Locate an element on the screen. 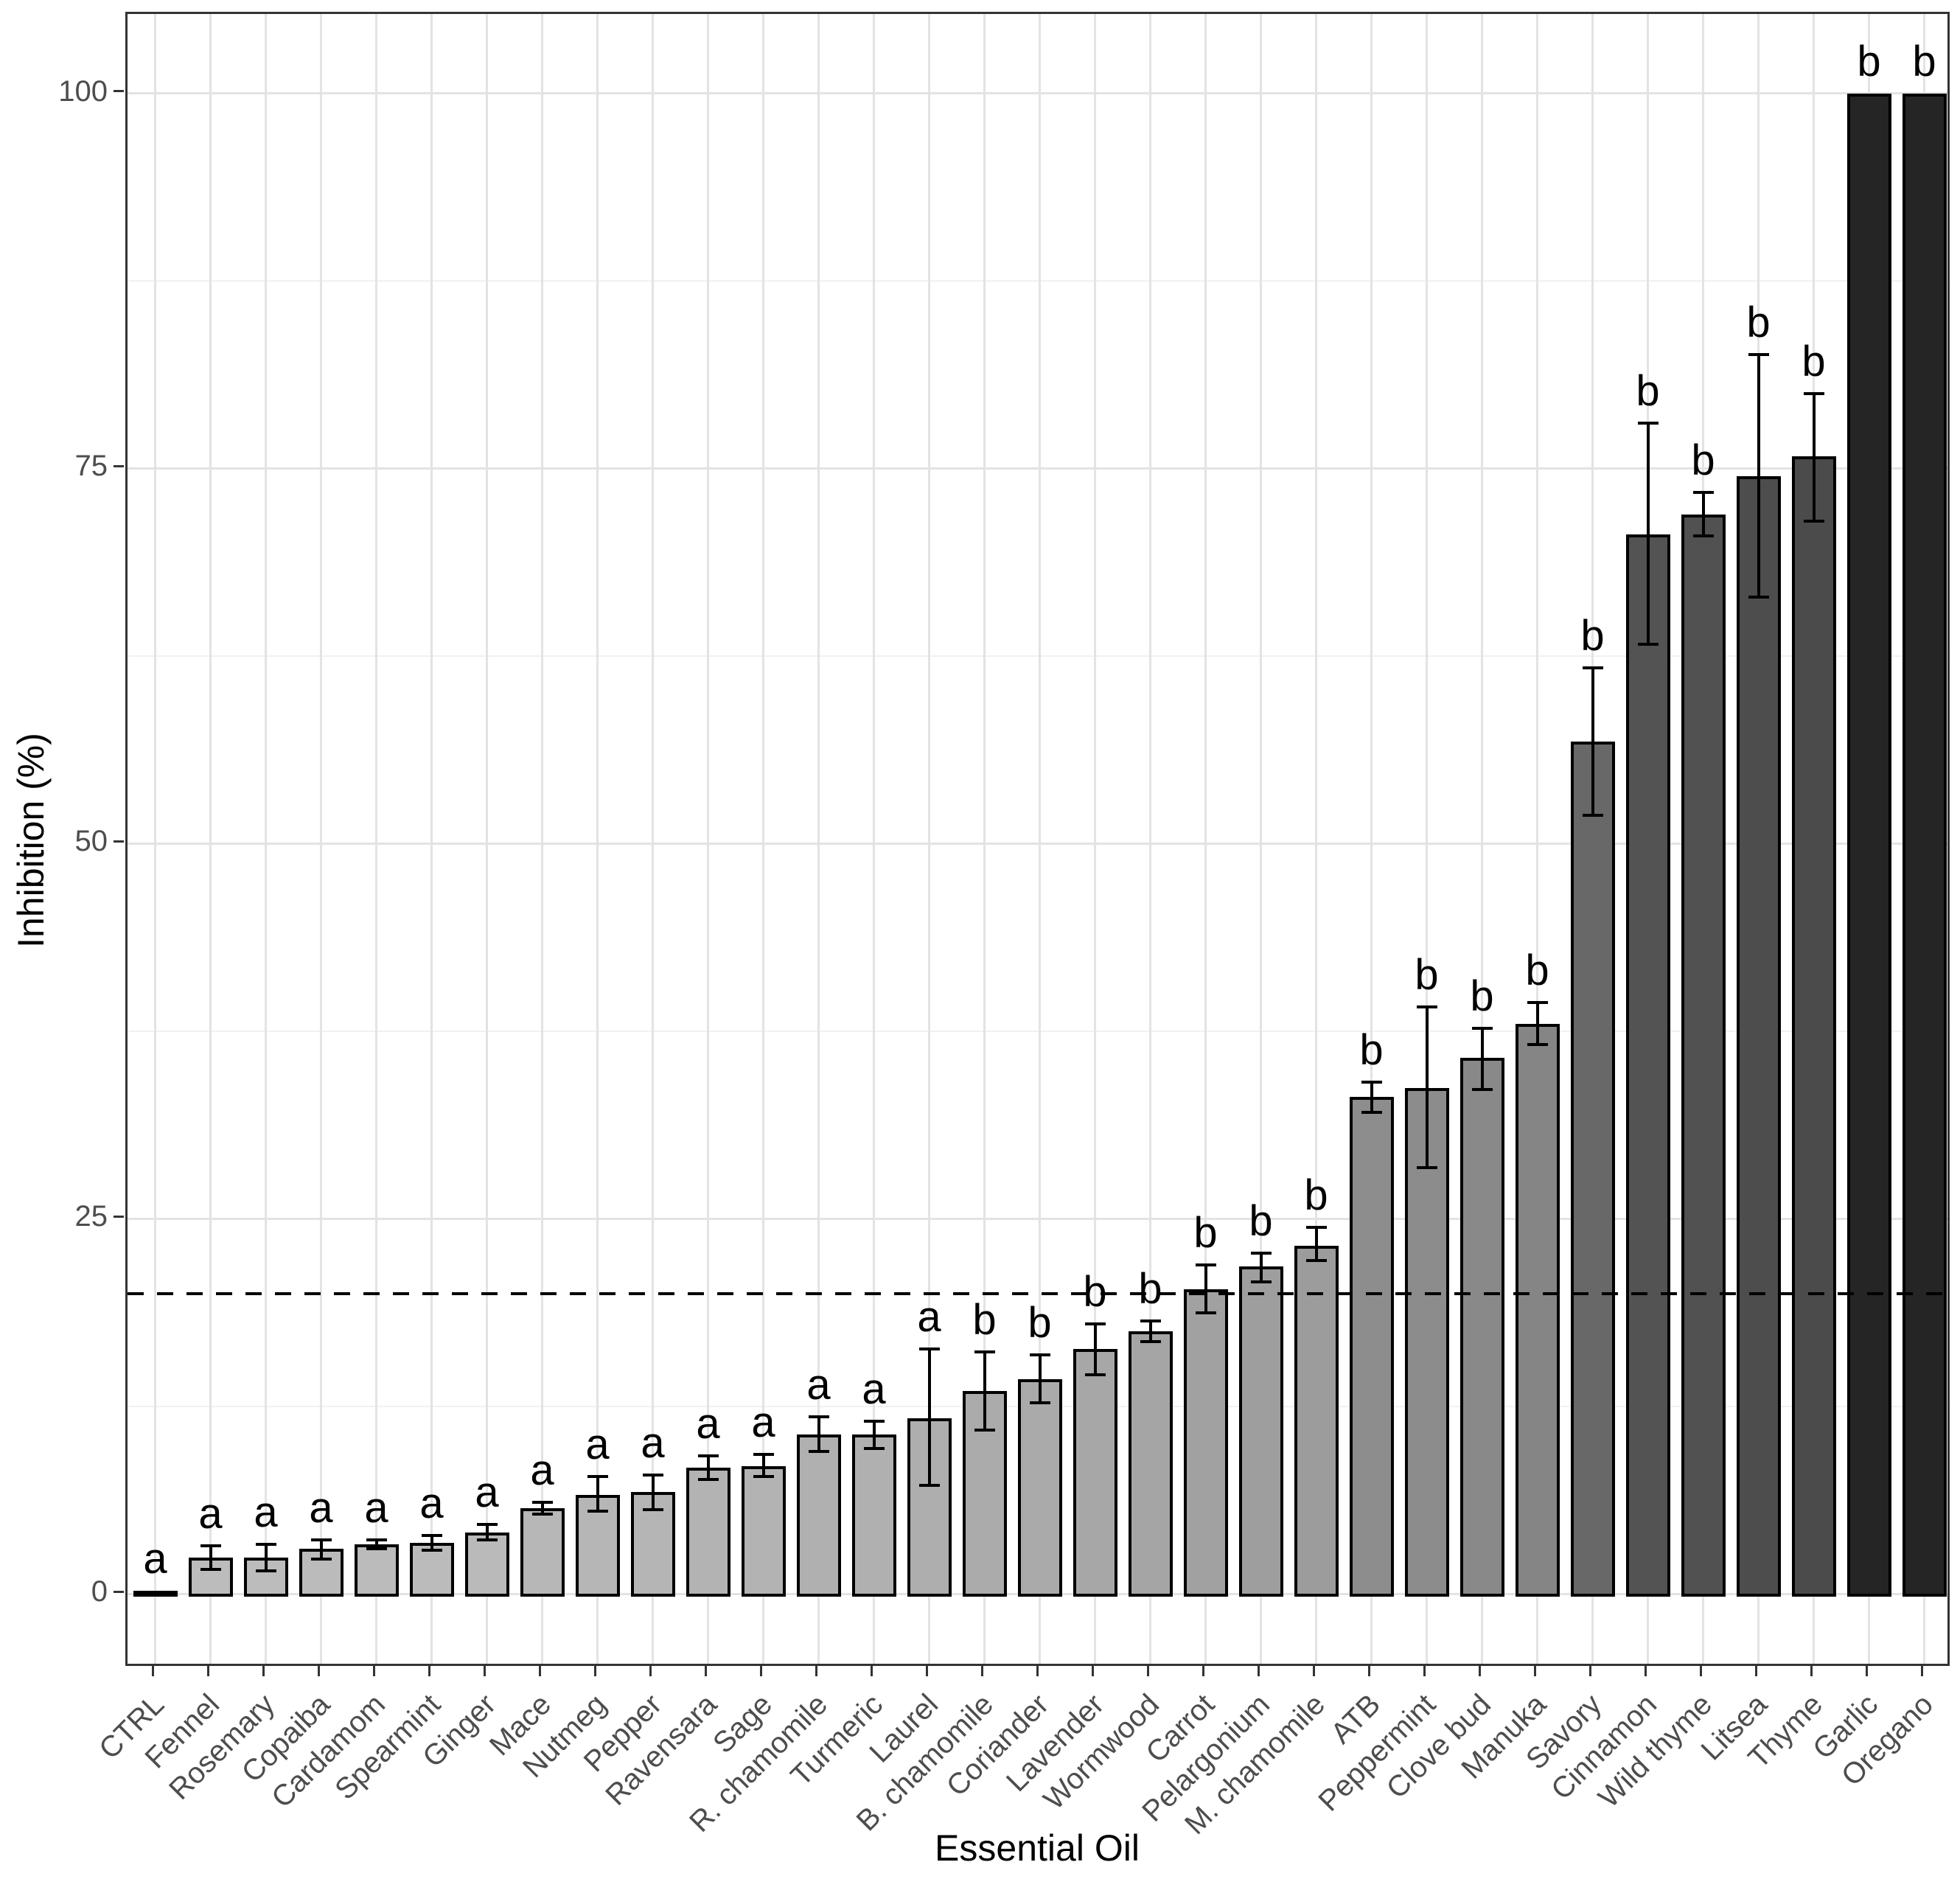 This screenshot has width=1960, height=1893. y-tick-label: 100 is located at coordinates (83, 91).